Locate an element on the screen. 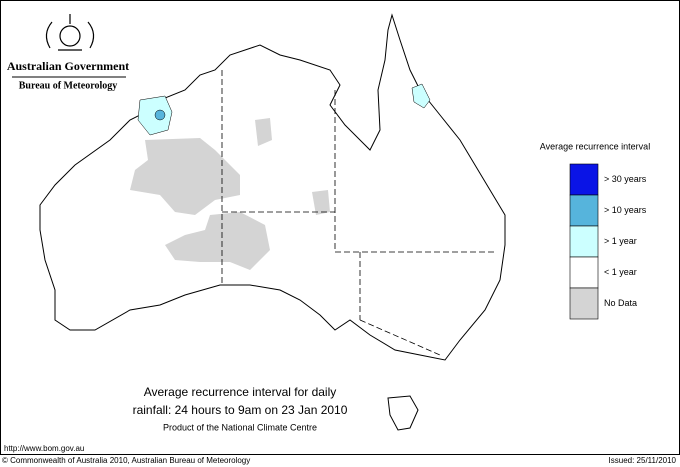 This screenshot has width=680, height=467. caption-line: rainfall: 24 hours to 9am on 23 Jan 2010 is located at coordinates (240, 410).